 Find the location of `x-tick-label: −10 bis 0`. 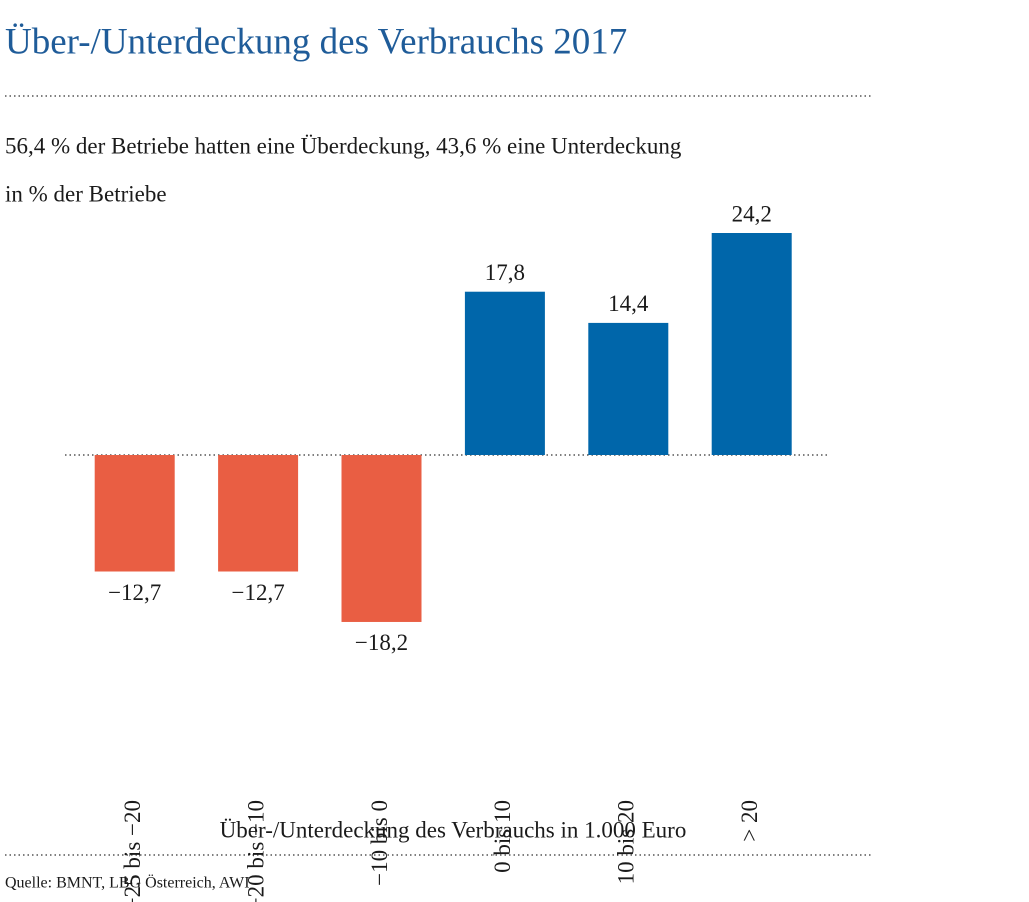

x-tick-label: −10 bis 0 is located at coordinates (379, 843).